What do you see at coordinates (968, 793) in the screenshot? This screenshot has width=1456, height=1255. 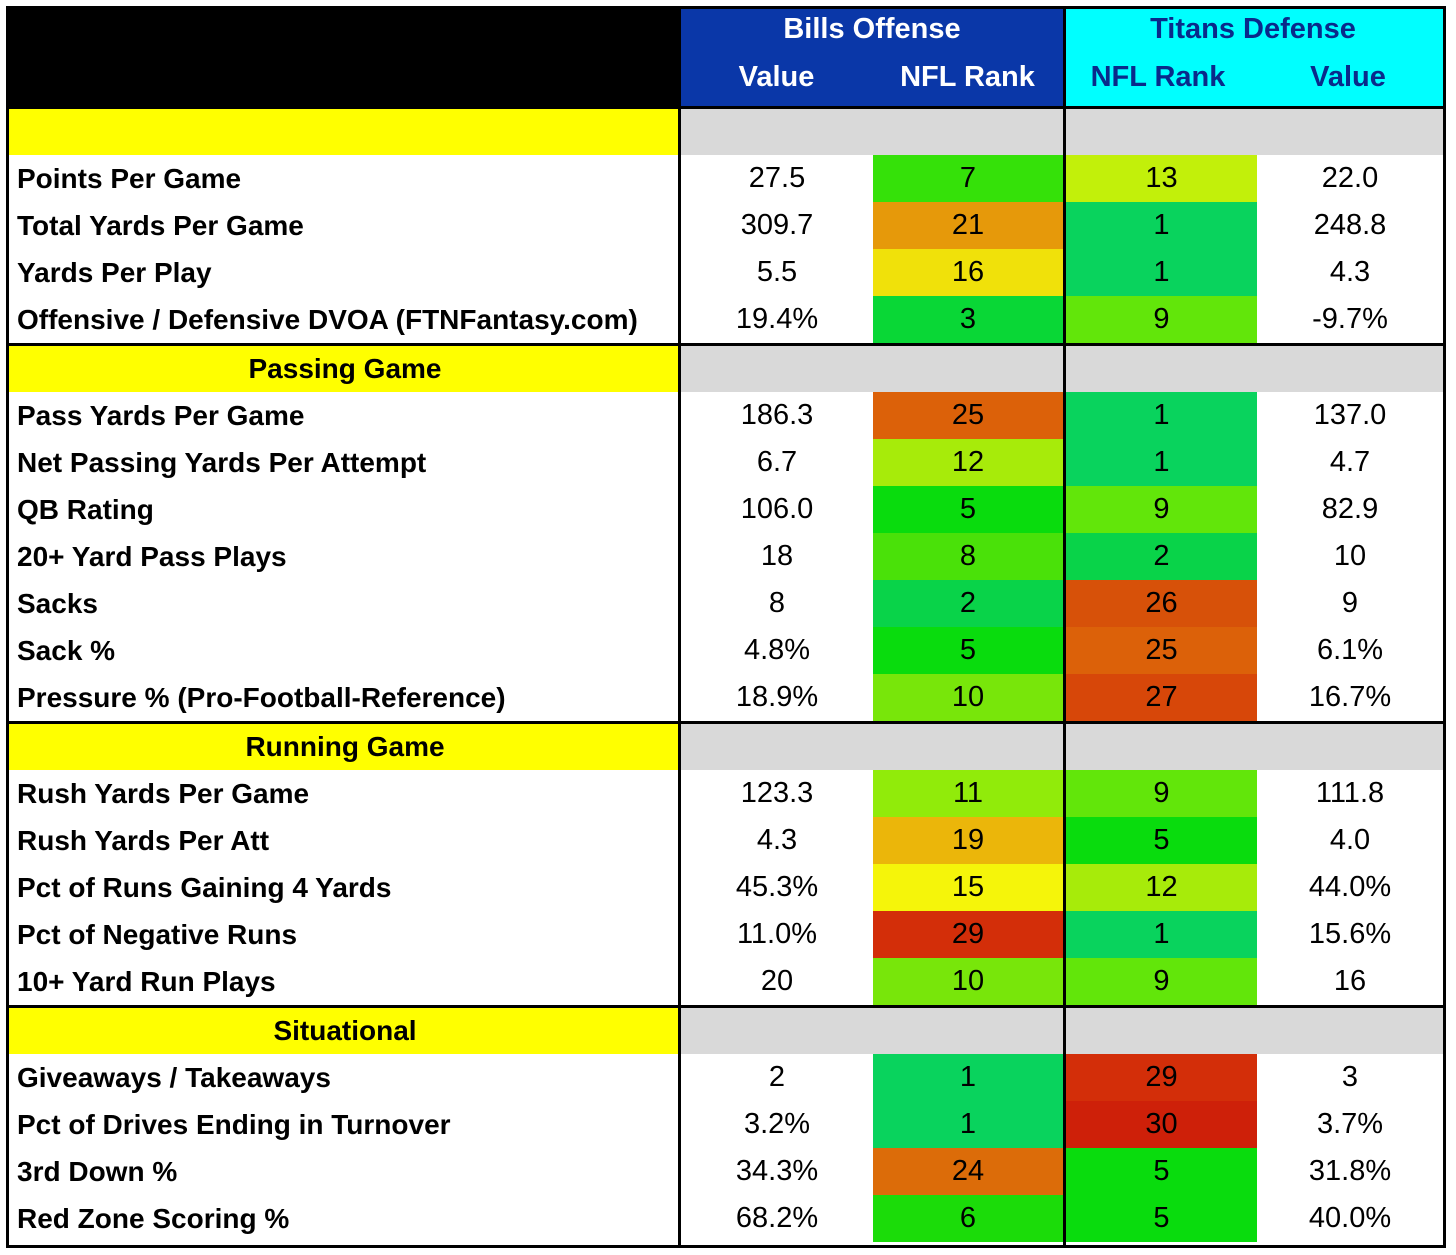 I see `bills-rank-cell: 11` at bounding box center [968, 793].